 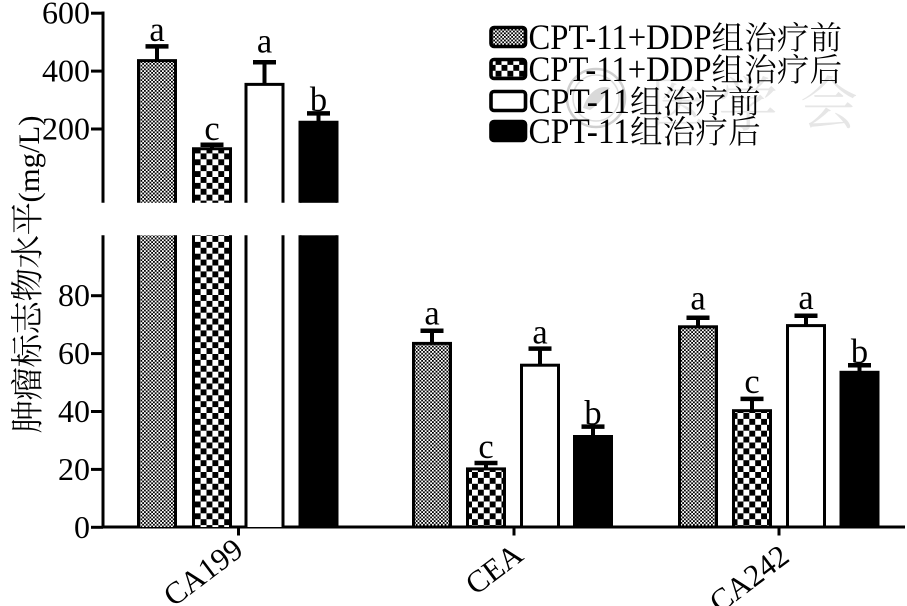 What do you see at coordinates (74, 469) in the screenshot?
I see `svg-text: 20` at bounding box center [74, 469].